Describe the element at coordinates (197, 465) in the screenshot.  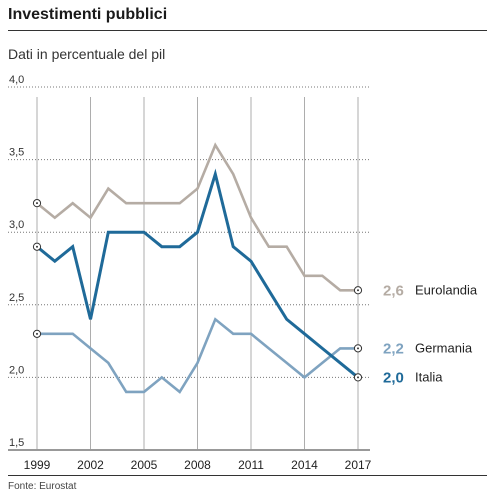
I see `x-tick-label: 2008` at that location.